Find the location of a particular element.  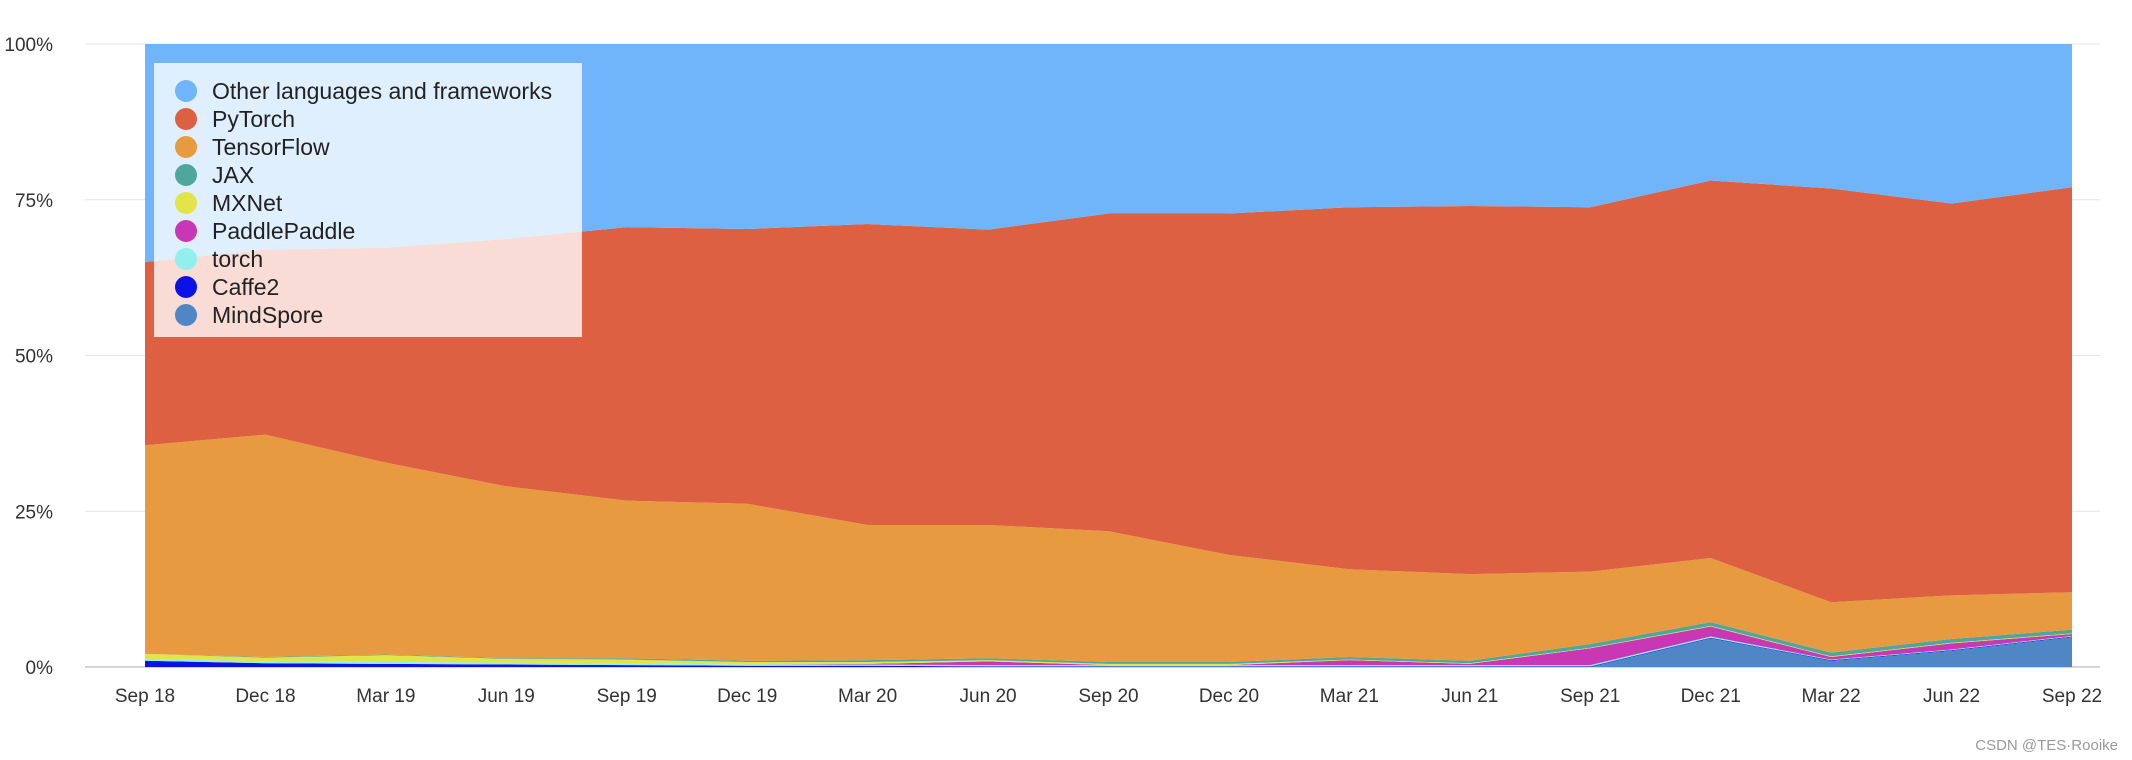

area-mindspore is located at coordinates (1108, 652).